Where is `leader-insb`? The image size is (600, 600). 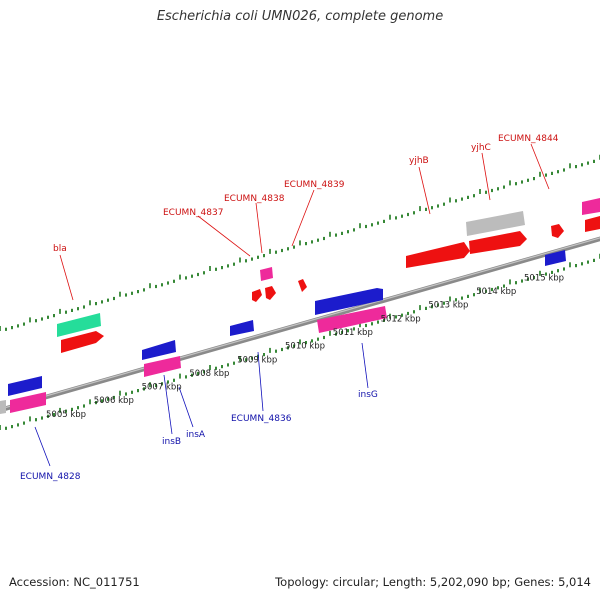 leader-insb is located at coordinates (168, 404).